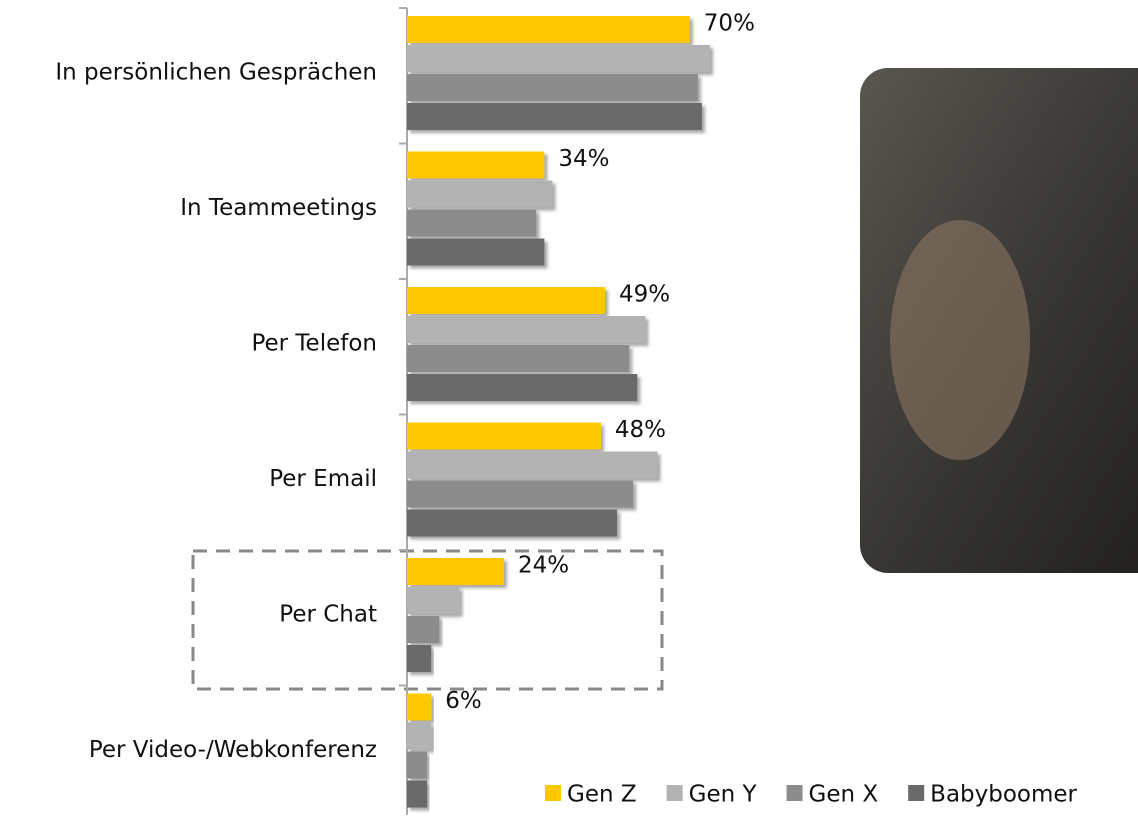 The height and width of the screenshot is (819, 1138). What do you see at coordinates (844, 795) in the screenshot?
I see `legend-label: Gen X` at bounding box center [844, 795].